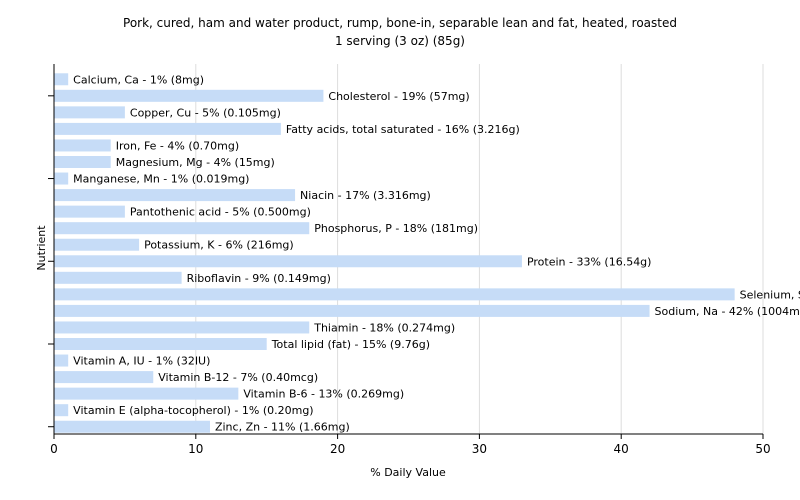 The height and width of the screenshot is (500, 800). What do you see at coordinates (141, 361) in the screenshot?
I see `bar-label: Vitamin A, IU - 1% (32IU)` at bounding box center [141, 361].